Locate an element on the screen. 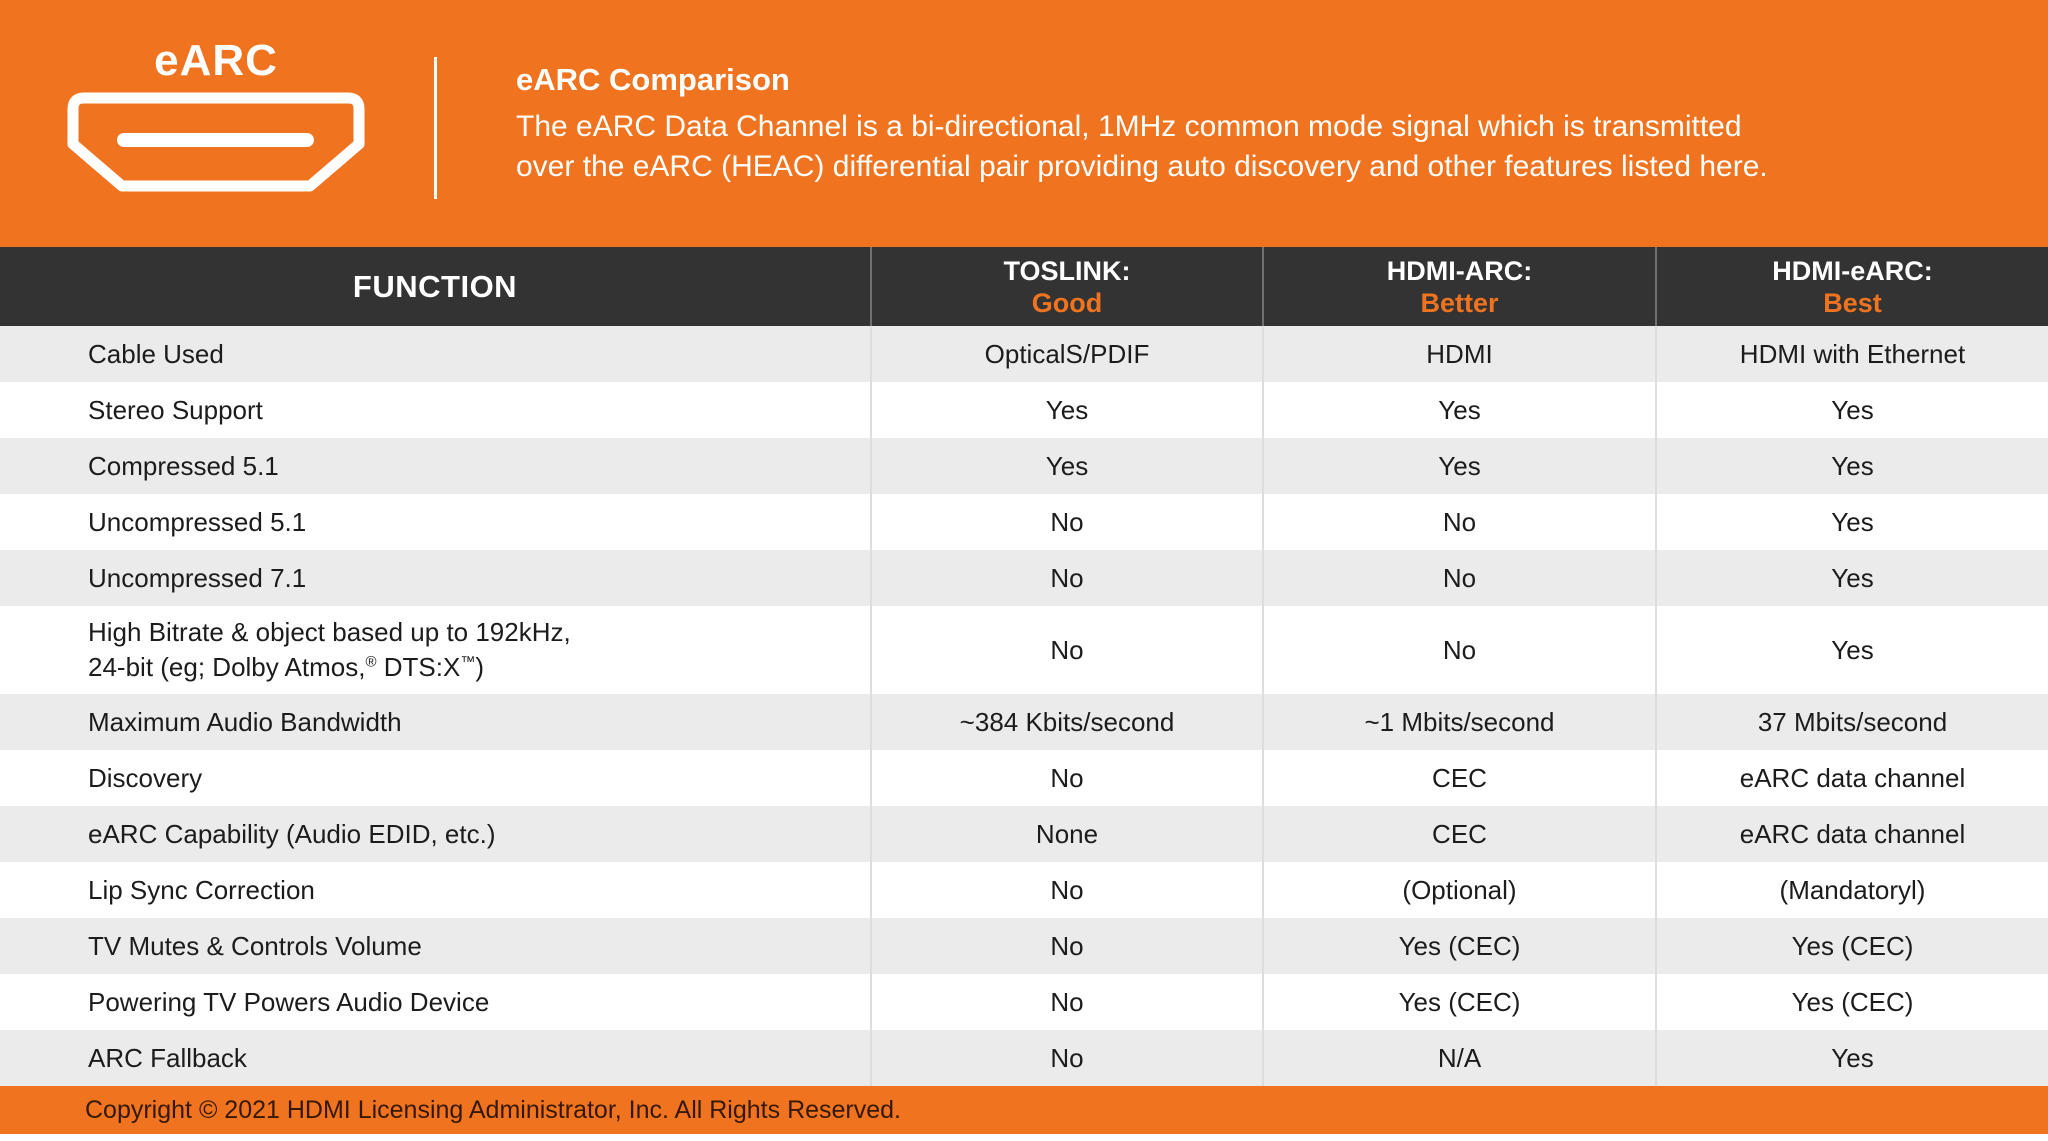 This screenshot has width=2048, height=1141. page-title: eARC Comparison is located at coordinates (653, 79).